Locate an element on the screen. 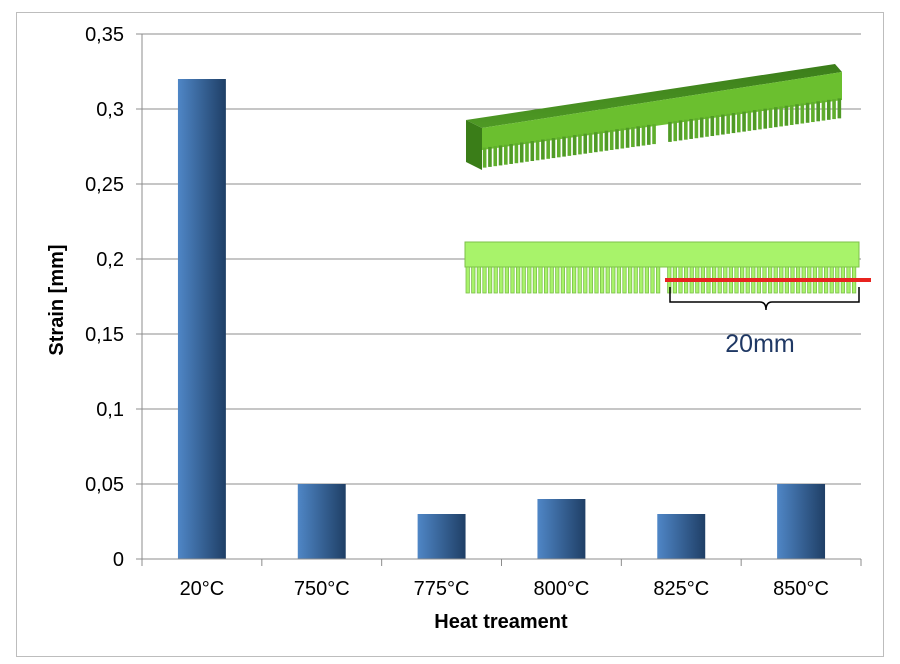 Image resolution: width=900 pixels, height=664 pixels. comb-3d-front-face is located at coordinates (662, 111).